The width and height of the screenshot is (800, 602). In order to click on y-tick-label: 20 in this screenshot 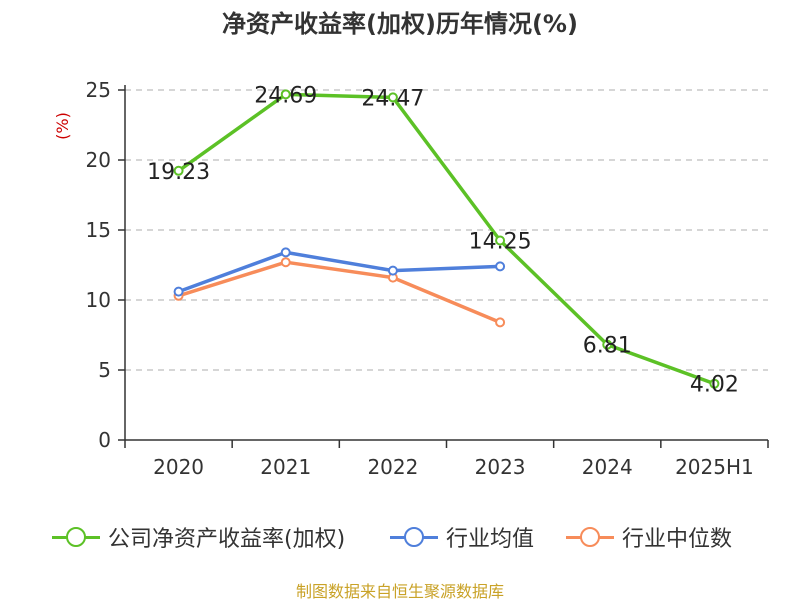, I will do `click(98, 160)`.